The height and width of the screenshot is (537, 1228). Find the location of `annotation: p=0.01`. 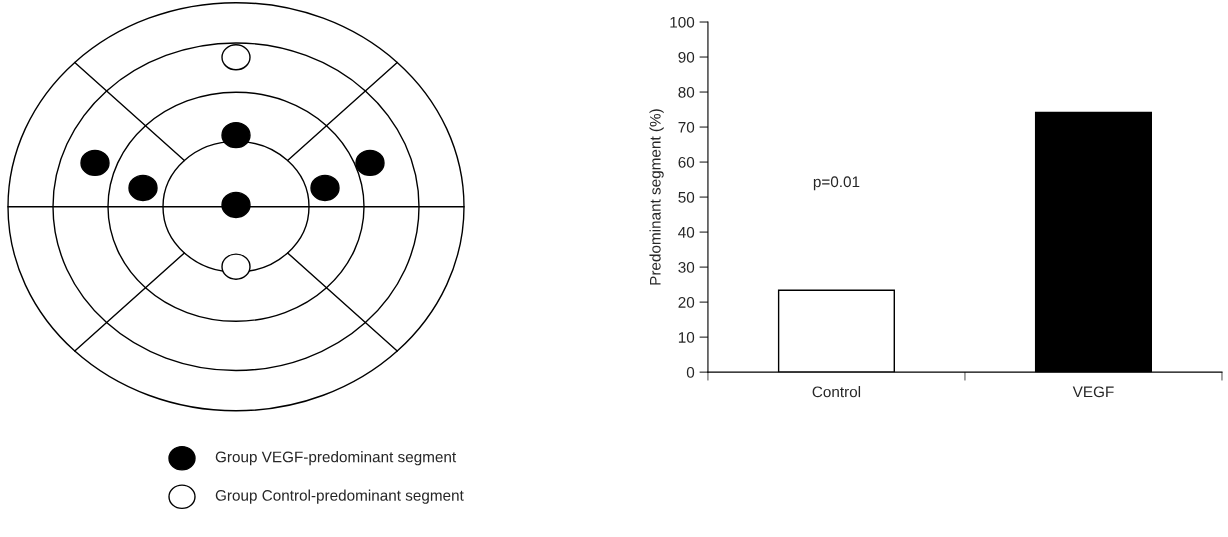

annotation: p=0.01 is located at coordinates (836, 183).